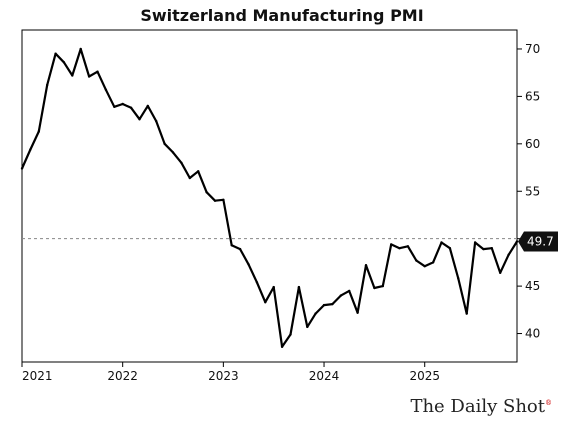 The width and height of the screenshot is (564, 432). I want to click on last-value-badge, so click(538, 241).